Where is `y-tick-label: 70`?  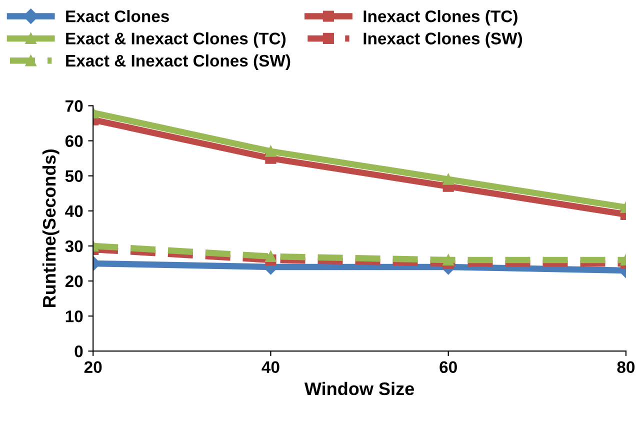 y-tick-label: 70 is located at coordinates (74, 106).